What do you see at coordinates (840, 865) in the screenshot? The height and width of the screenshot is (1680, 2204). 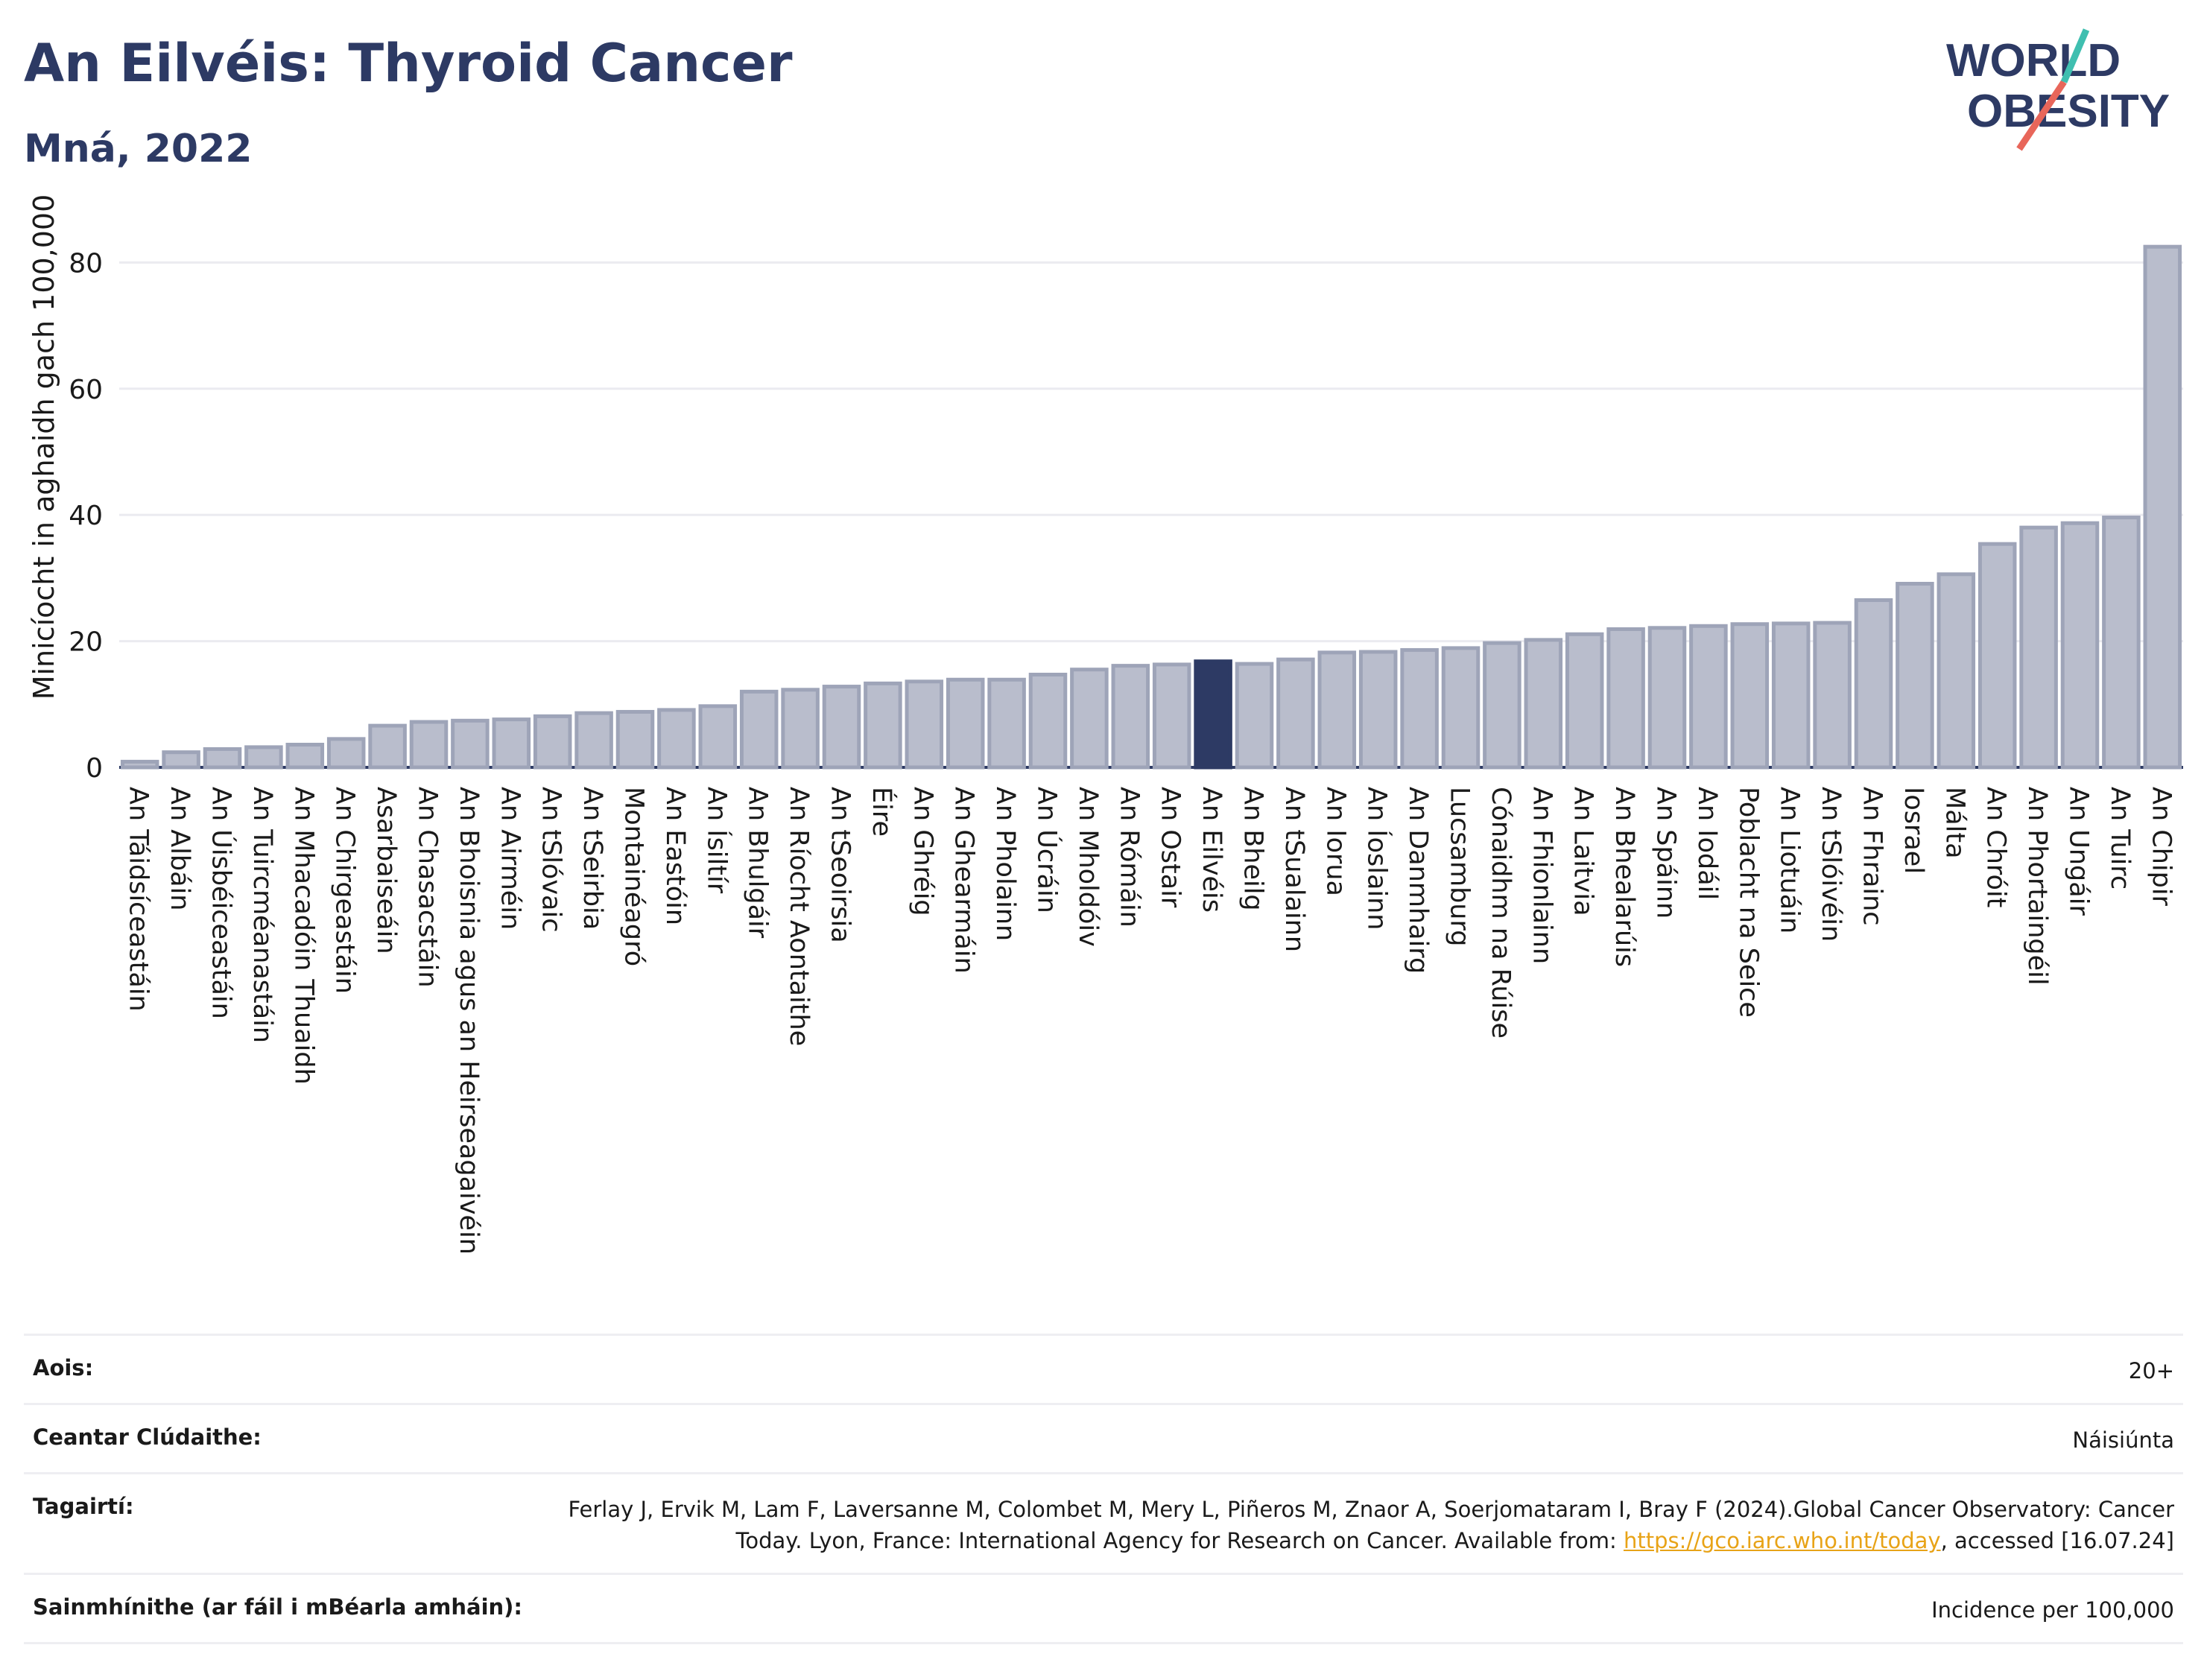 I see `x-tick-label: An tSeoirsia` at bounding box center [840, 865].